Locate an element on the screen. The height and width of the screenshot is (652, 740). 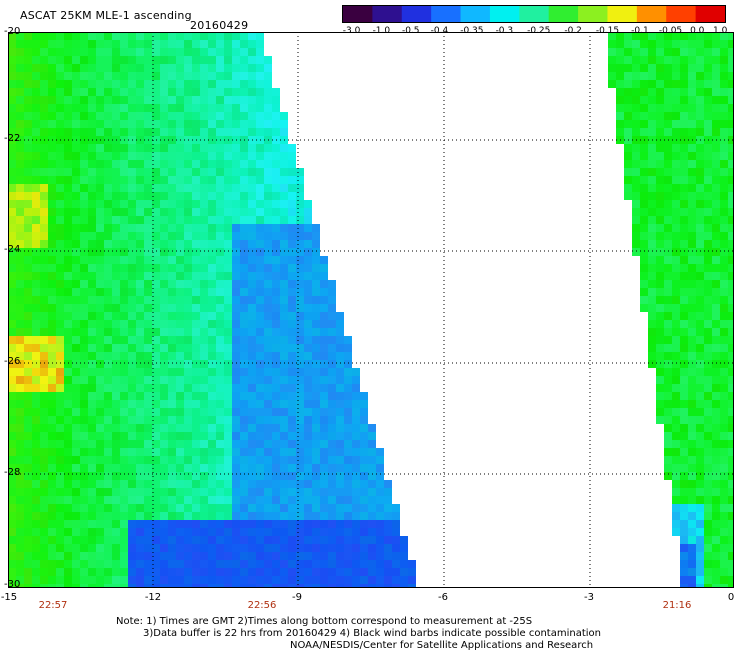
lat-label: -26 is located at coordinates (12, 361).